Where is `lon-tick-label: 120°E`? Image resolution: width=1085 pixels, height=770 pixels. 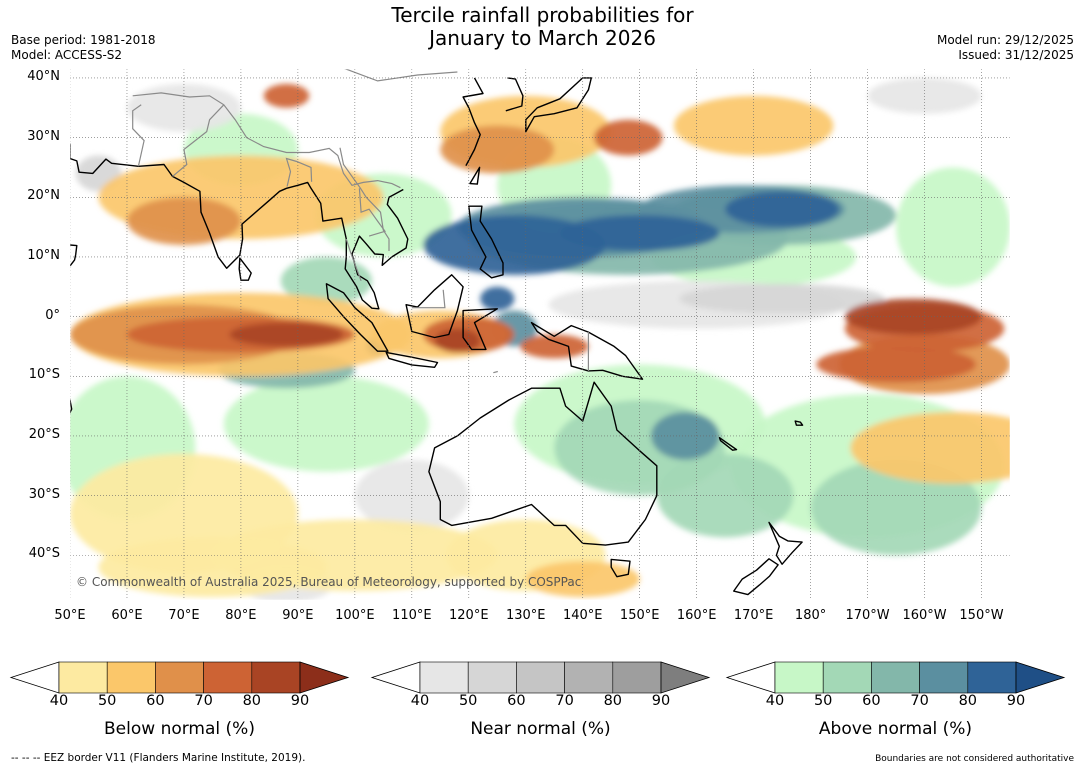
lon-tick-label: 120°E is located at coordinates (469, 615).